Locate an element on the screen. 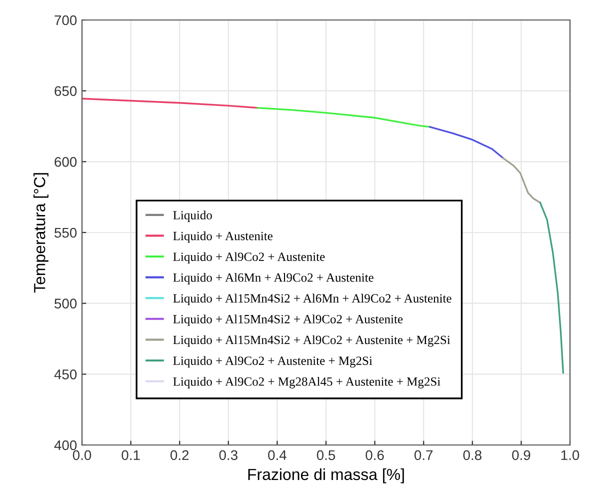 The height and width of the screenshot is (499, 592). y-tick-label: 550 is located at coordinates (65, 233).